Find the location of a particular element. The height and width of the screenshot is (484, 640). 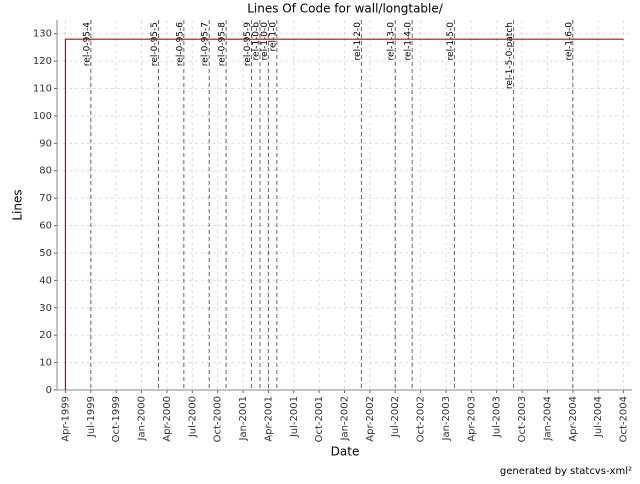

x-tick-label: Jan-2004 is located at coordinates (547, 418).